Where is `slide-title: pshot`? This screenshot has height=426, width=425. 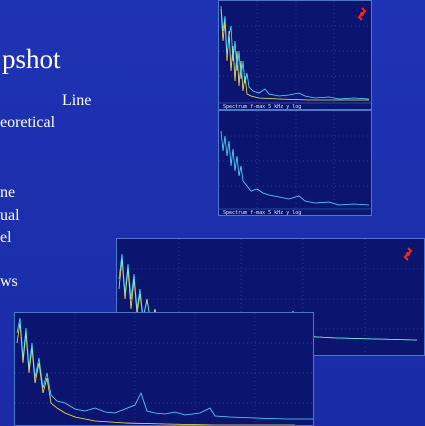
slide-title: pshot is located at coordinates (31, 59).